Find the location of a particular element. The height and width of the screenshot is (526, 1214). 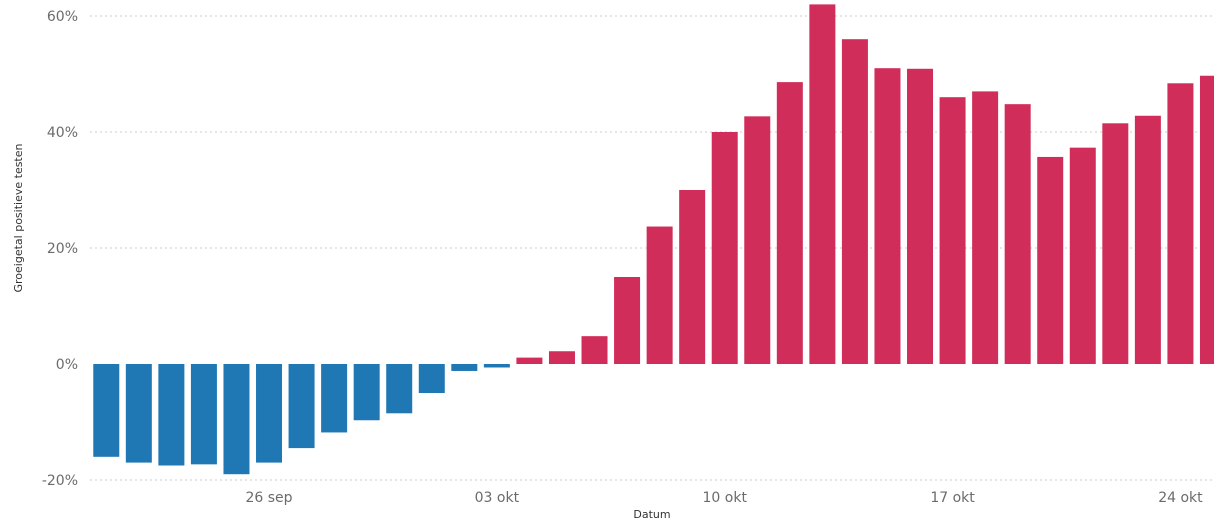

y-tick-label: 20% is located at coordinates (62, 249).